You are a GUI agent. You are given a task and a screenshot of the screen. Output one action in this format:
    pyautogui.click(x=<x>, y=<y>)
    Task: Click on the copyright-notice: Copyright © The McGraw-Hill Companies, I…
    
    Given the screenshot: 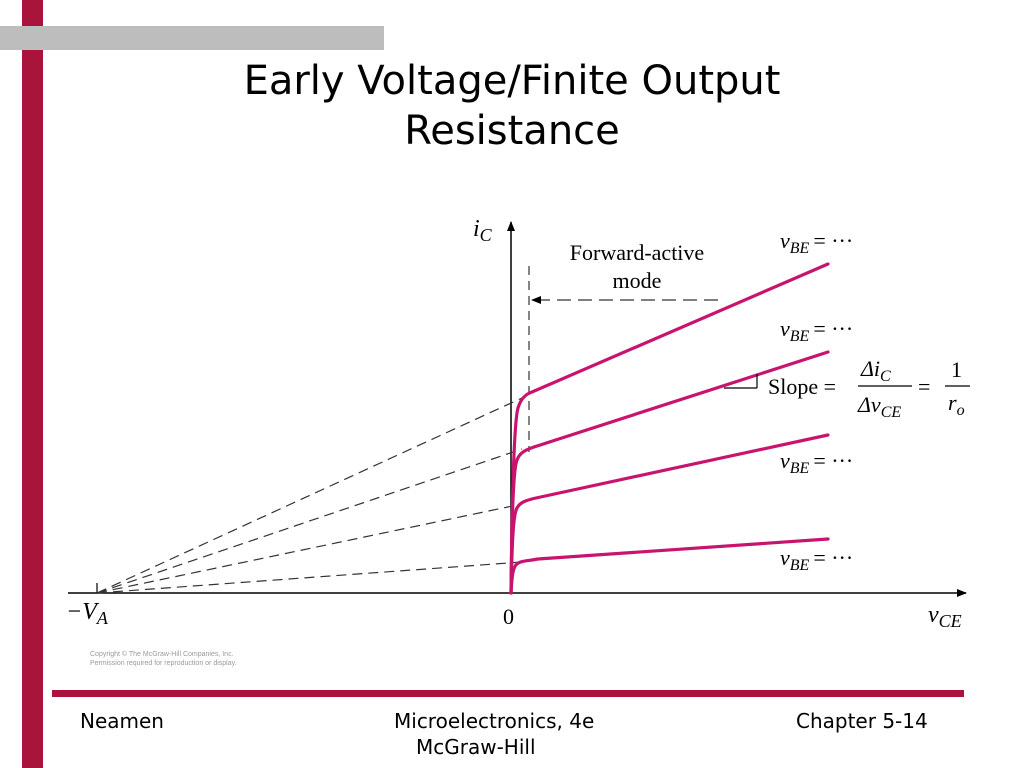 What is the action you would take?
    pyautogui.click(x=163, y=659)
    